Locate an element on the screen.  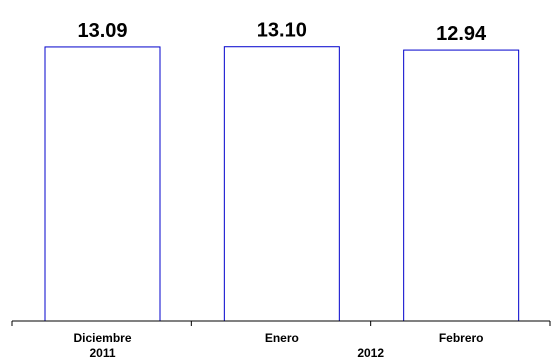
x-axis-ticks is located at coordinates (281, 323).